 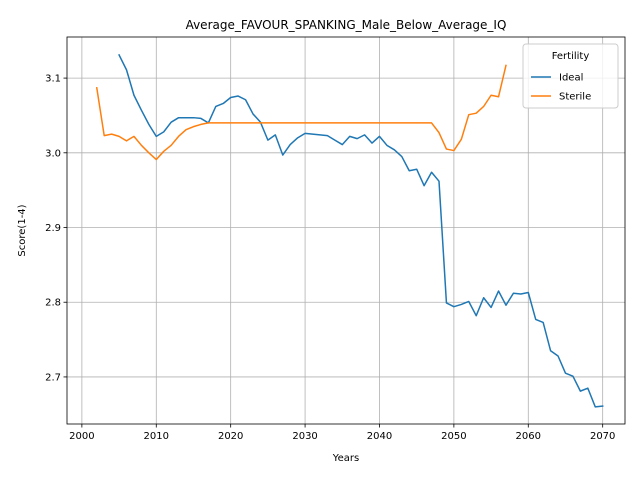 What do you see at coordinates (156, 436) in the screenshot?
I see `x-tick-label: 2010` at bounding box center [156, 436].